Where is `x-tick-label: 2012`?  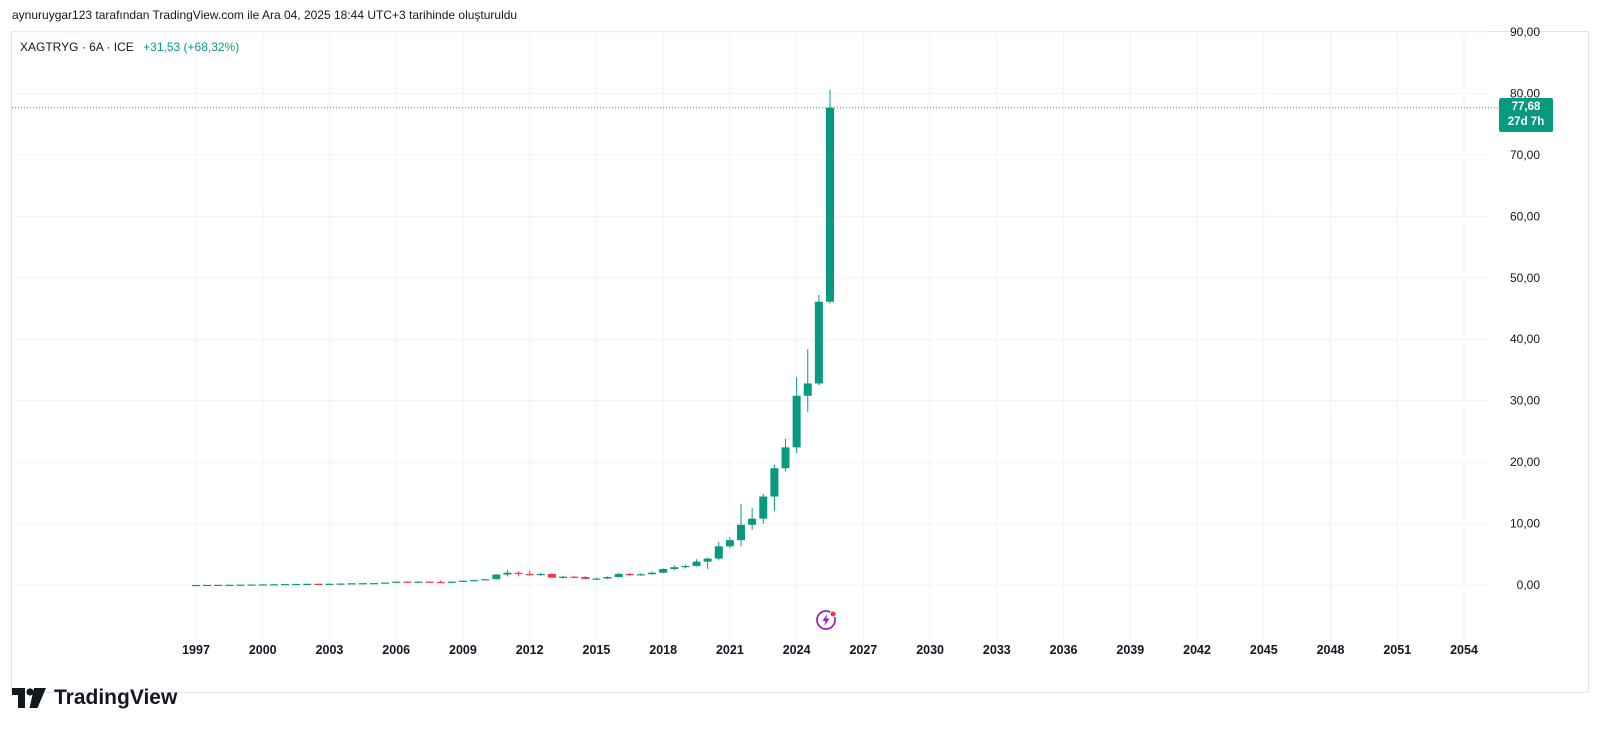 x-tick-label: 2012 is located at coordinates (530, 650).